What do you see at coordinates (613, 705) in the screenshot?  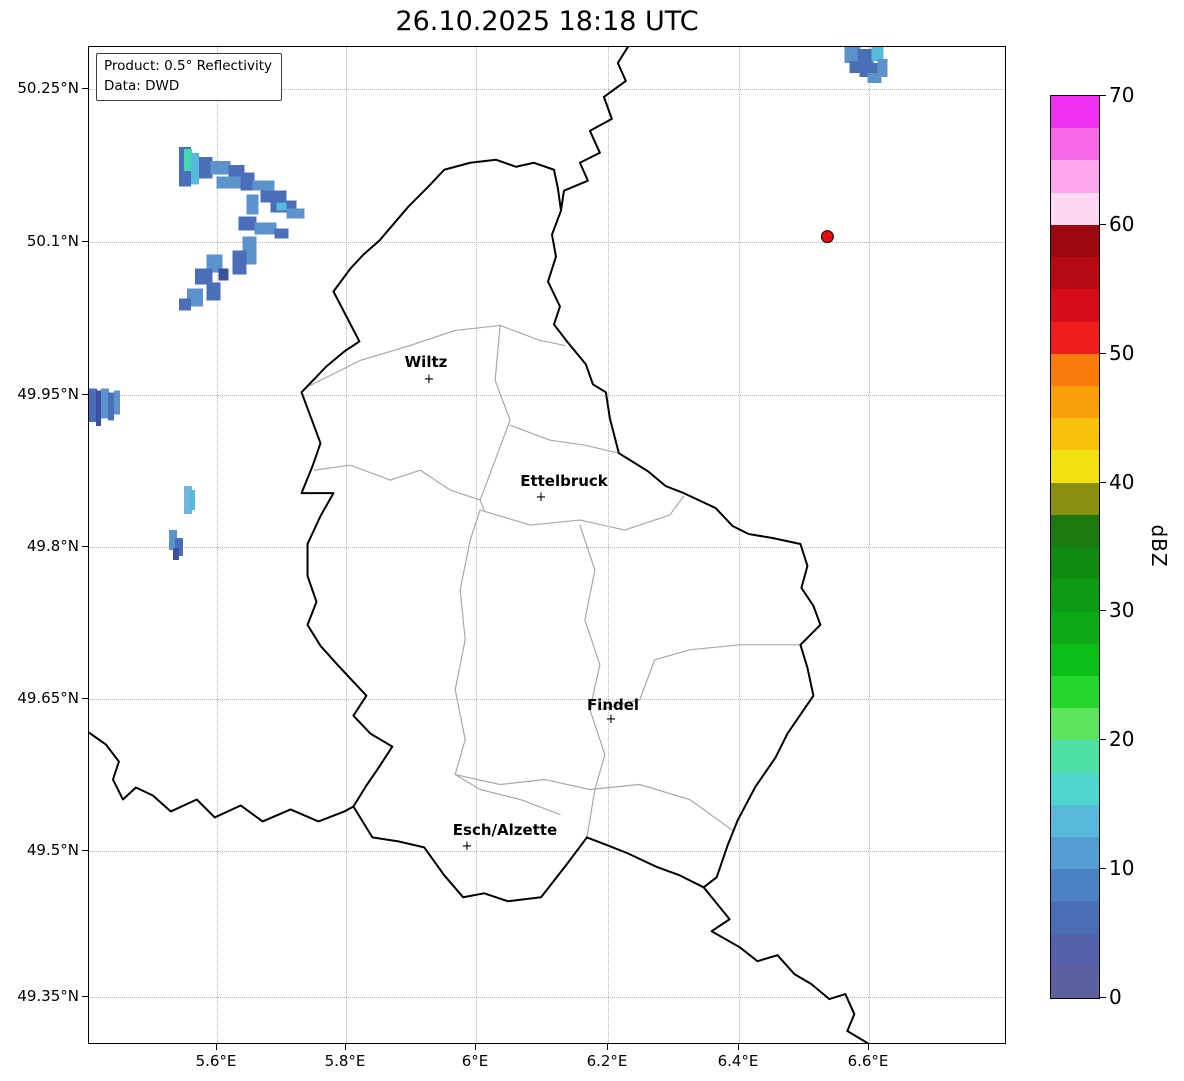 I see `city-label: Findel` at bounding box center [613, 705].